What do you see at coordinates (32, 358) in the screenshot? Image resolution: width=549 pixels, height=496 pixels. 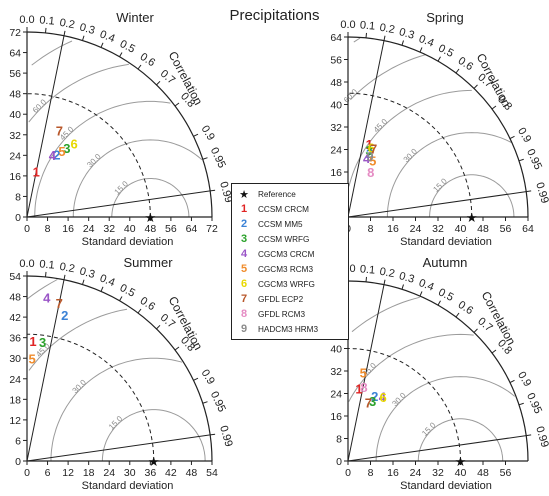 I see `model-point: 5` at bounding box center [32, 358].